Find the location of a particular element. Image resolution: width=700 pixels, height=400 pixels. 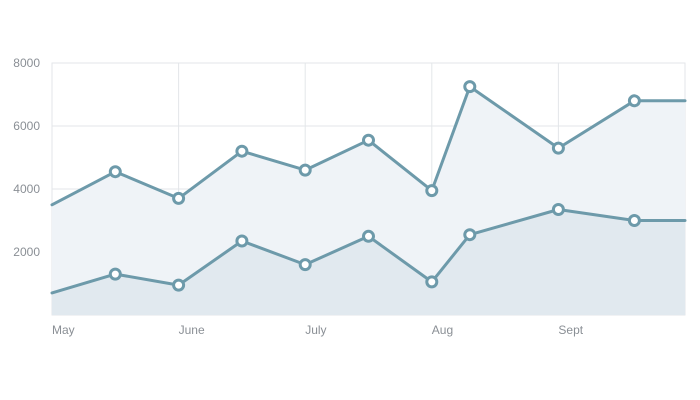

y-tick-label: 6000 is located at coordinates (26, 126).